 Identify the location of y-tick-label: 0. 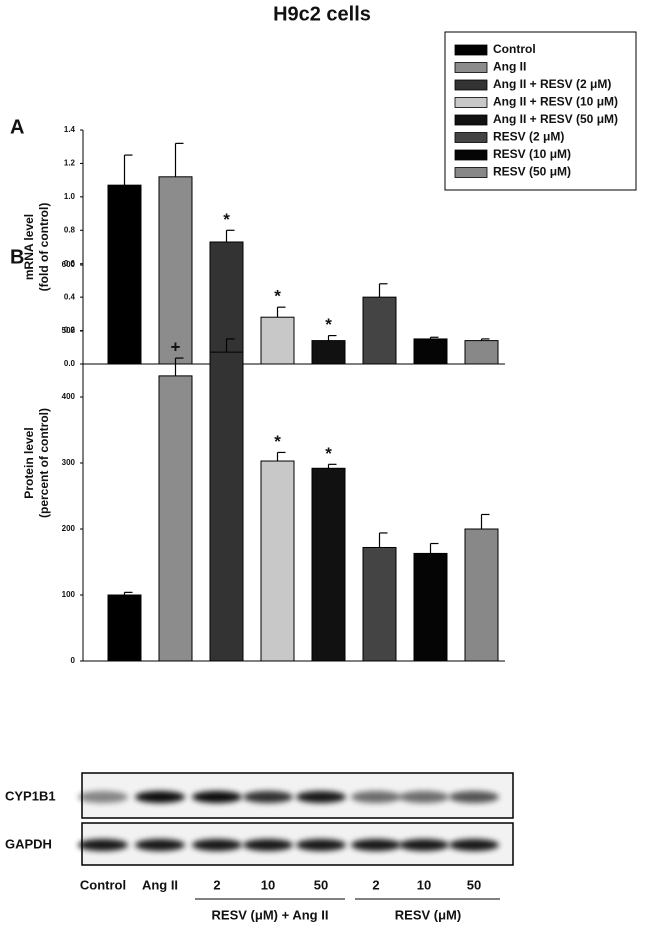
(73, 660).